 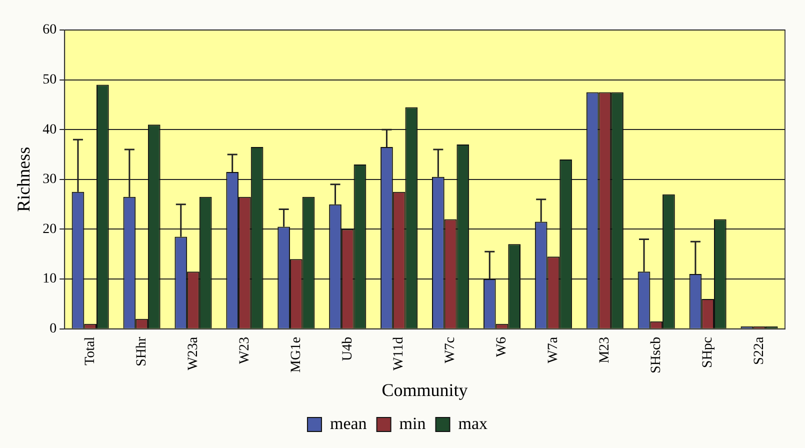 What do you see at coordinates (49, 130) in the screenshot?
I see `y-tick-label: 40` at bounding box center [49, 130].